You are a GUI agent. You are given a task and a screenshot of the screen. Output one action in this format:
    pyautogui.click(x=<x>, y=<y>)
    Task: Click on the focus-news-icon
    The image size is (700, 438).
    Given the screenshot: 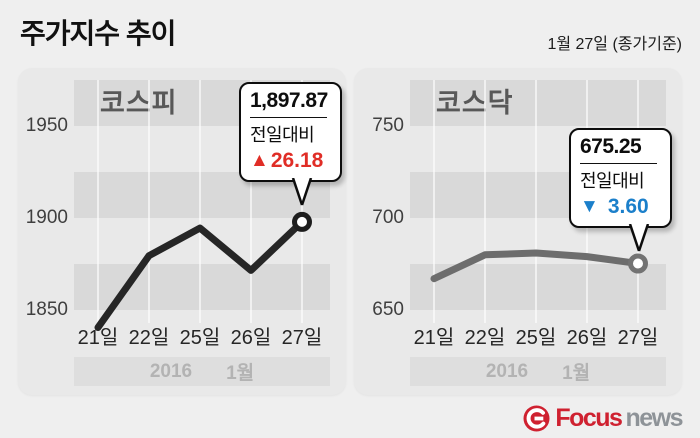 What is the action you would take?
    pyautogui.click(x=536, y=418)
    